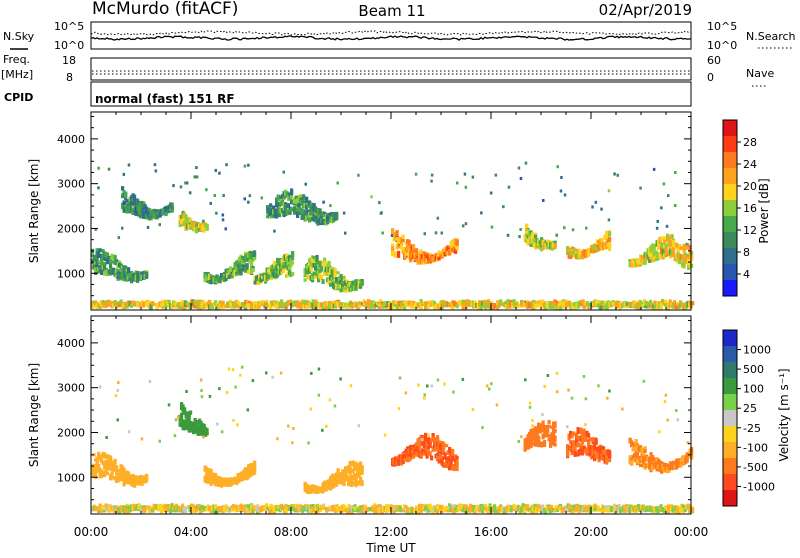 The width and height of the screenshot is (800, 558). What do you see at coordinates (19, 36) in the screenshot?
I see `noise-sky-label: N.Sky` at bounding box center [19, 36].